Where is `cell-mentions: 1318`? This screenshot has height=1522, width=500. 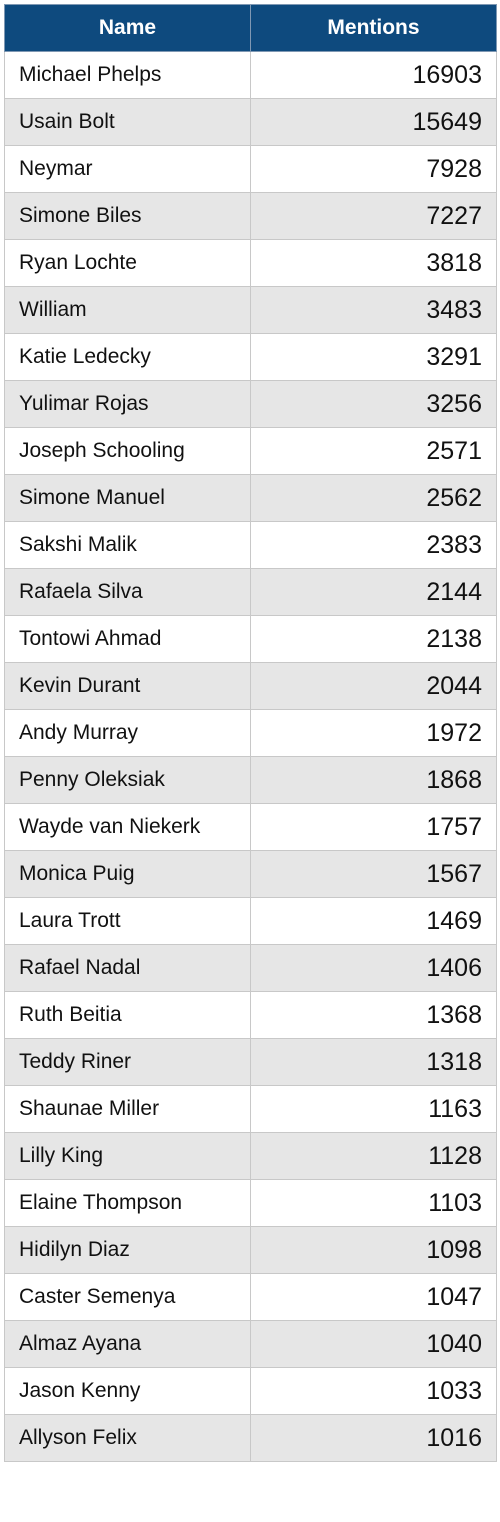
cell-mentions: 1318 is located at coordinates (373, 1062).